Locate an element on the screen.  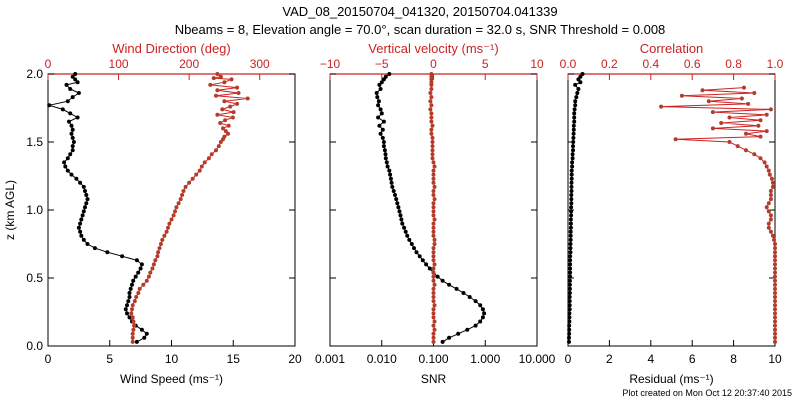
top-axis-label: Vertical velocity (ms⁻¹) is located at coordinates (433, 48).